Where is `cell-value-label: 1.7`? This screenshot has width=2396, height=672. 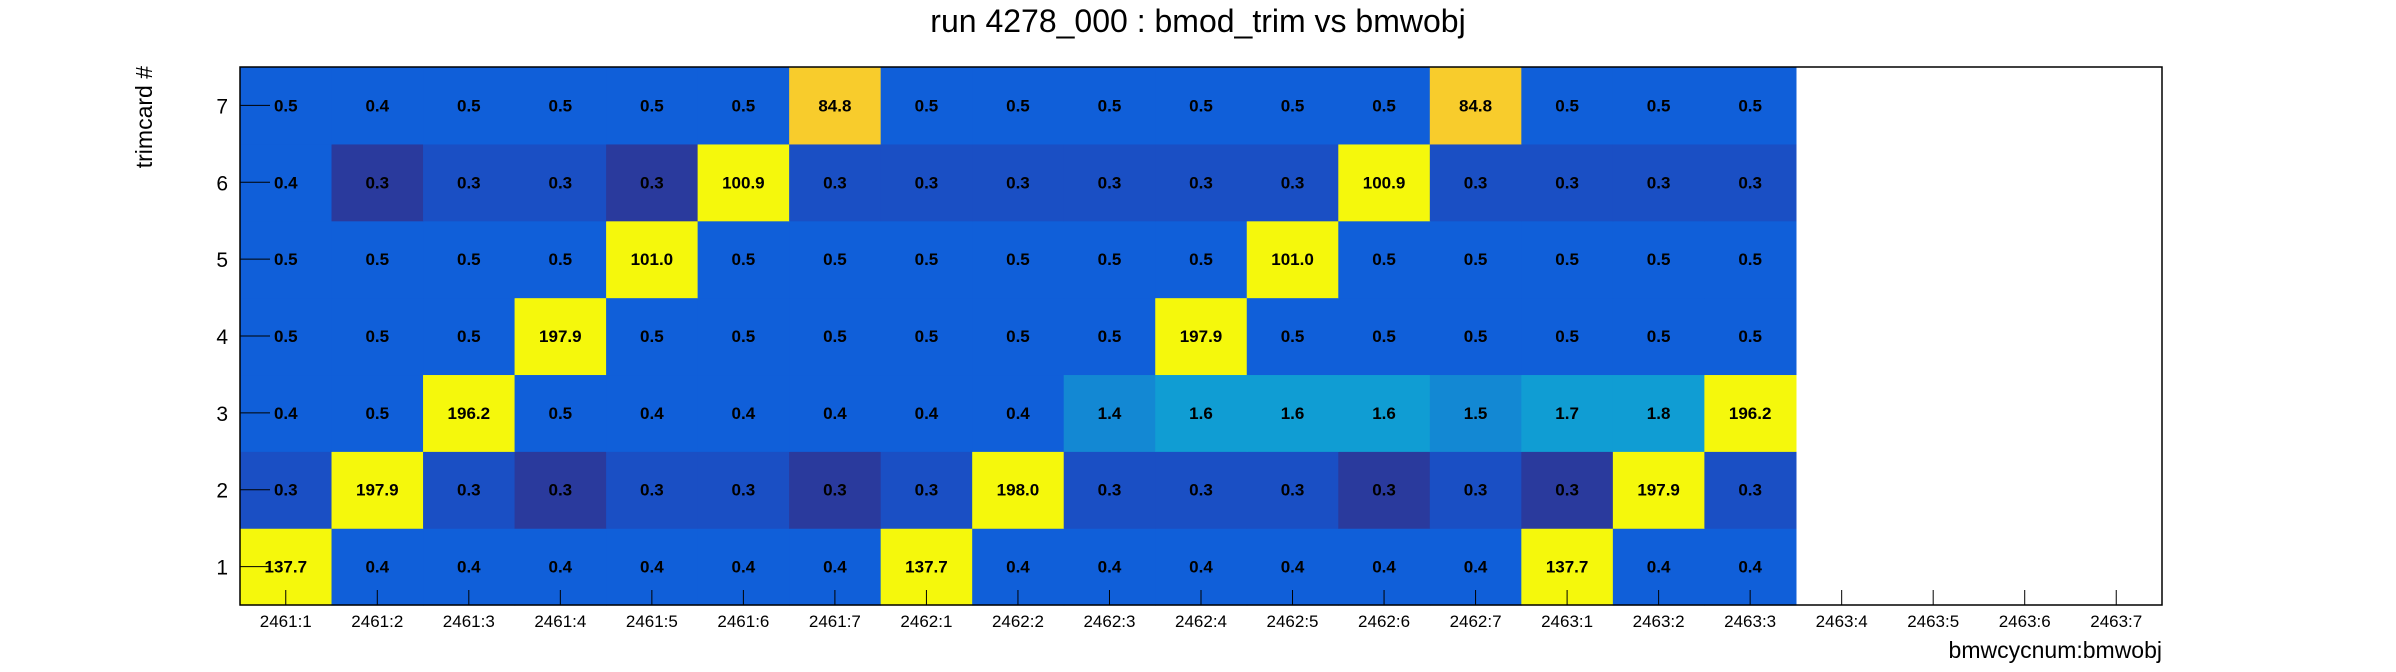
cell-value-label: 1.7 is located at coordinates (1567, 413).